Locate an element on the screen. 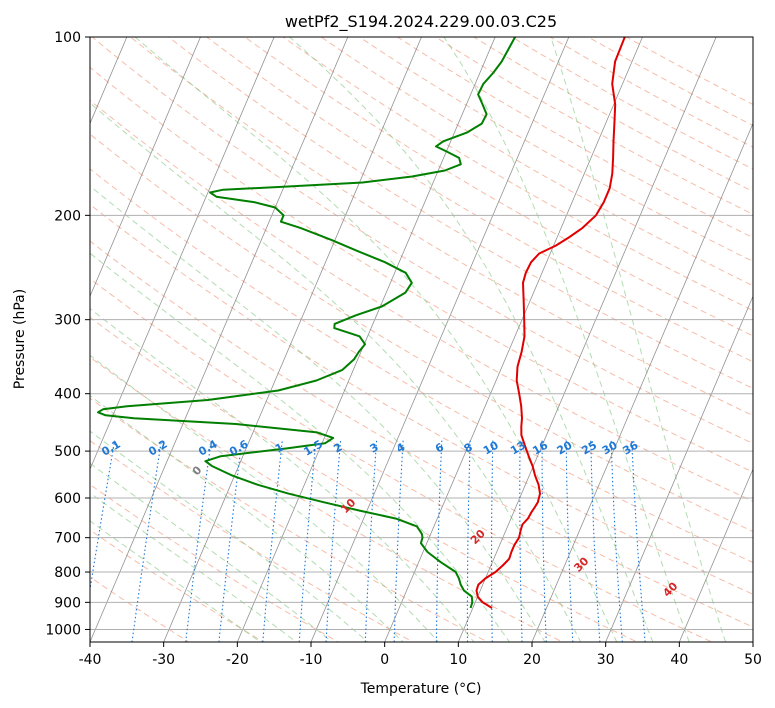  y-tick-label: 200 is located at coordinates (67, 216).